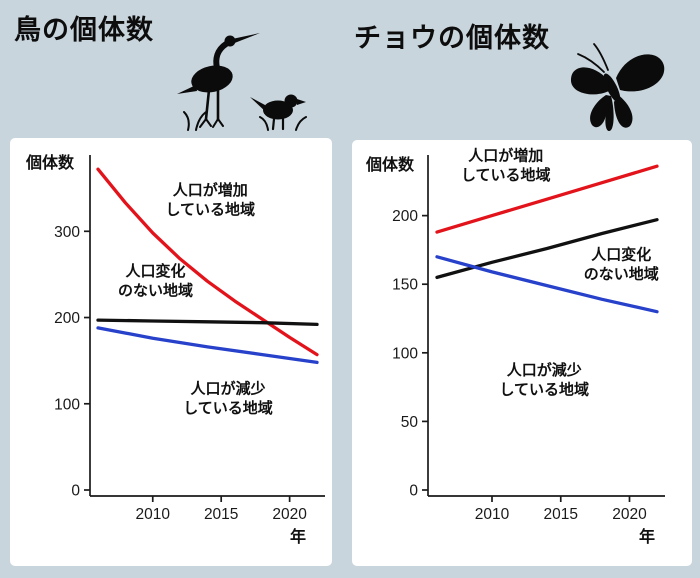 This screenshot has height=578, width=700. I want to click on birds-chart-title: 鳥の個体数, so click(84, 30).